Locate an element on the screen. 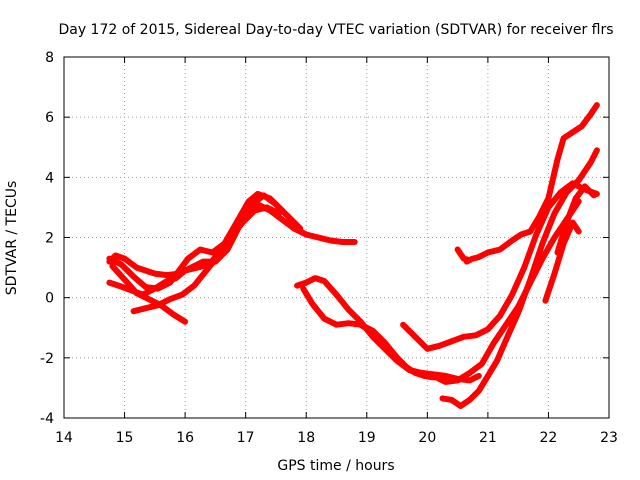  x-tick-label: 20 is located at coordinates (427, 438).